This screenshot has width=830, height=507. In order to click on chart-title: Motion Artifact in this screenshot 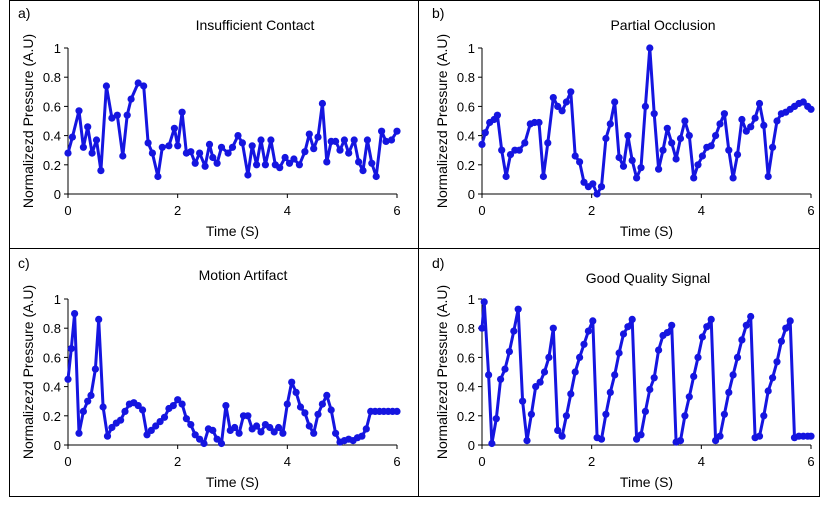, I will do `click(243, 275)`.